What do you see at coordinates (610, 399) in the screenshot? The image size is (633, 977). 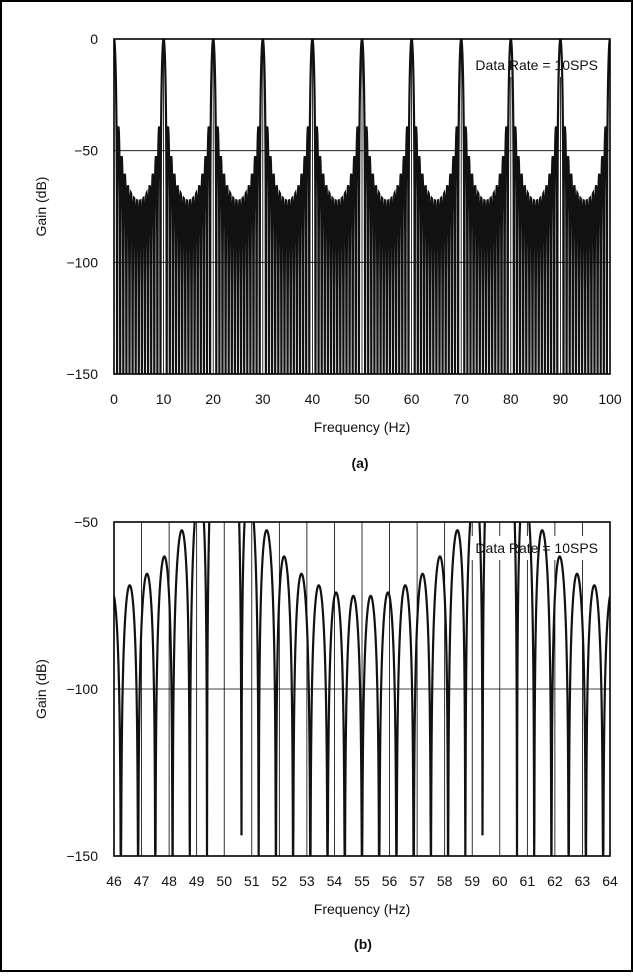 I see `chart-a-x-tick-label: 100` at bounding box center [610, 399].